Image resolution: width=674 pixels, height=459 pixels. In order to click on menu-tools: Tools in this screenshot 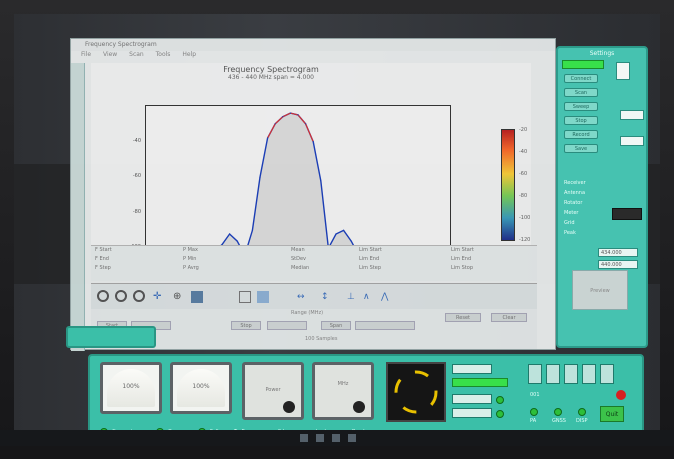, I will do `click(163, 54)`.